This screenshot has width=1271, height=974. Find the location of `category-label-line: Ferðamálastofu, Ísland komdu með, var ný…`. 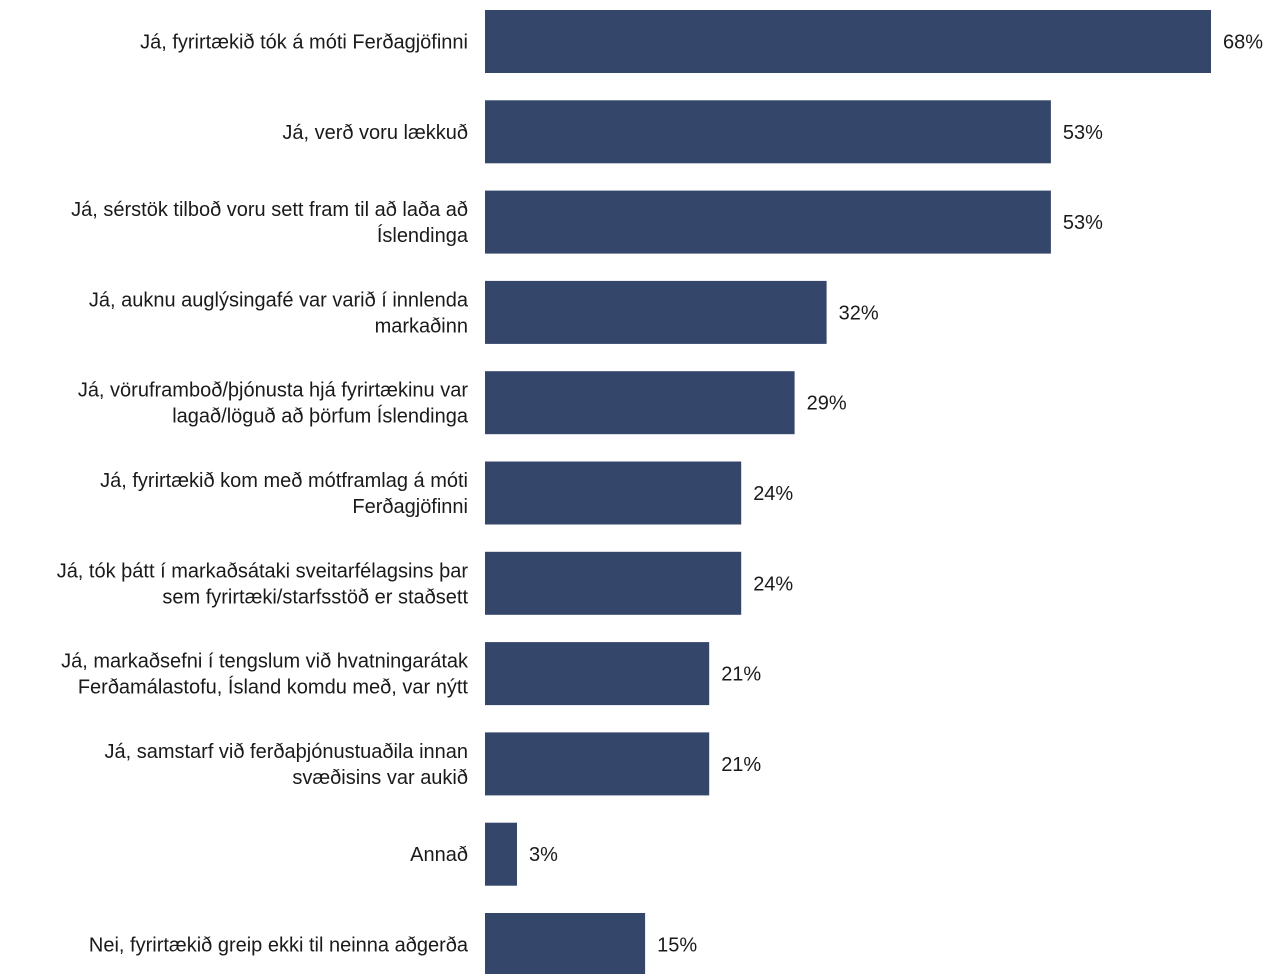

category-label-line: Ferðamálastofu, Ísland komdu með, var ný… is located at coordinates (273, 687).